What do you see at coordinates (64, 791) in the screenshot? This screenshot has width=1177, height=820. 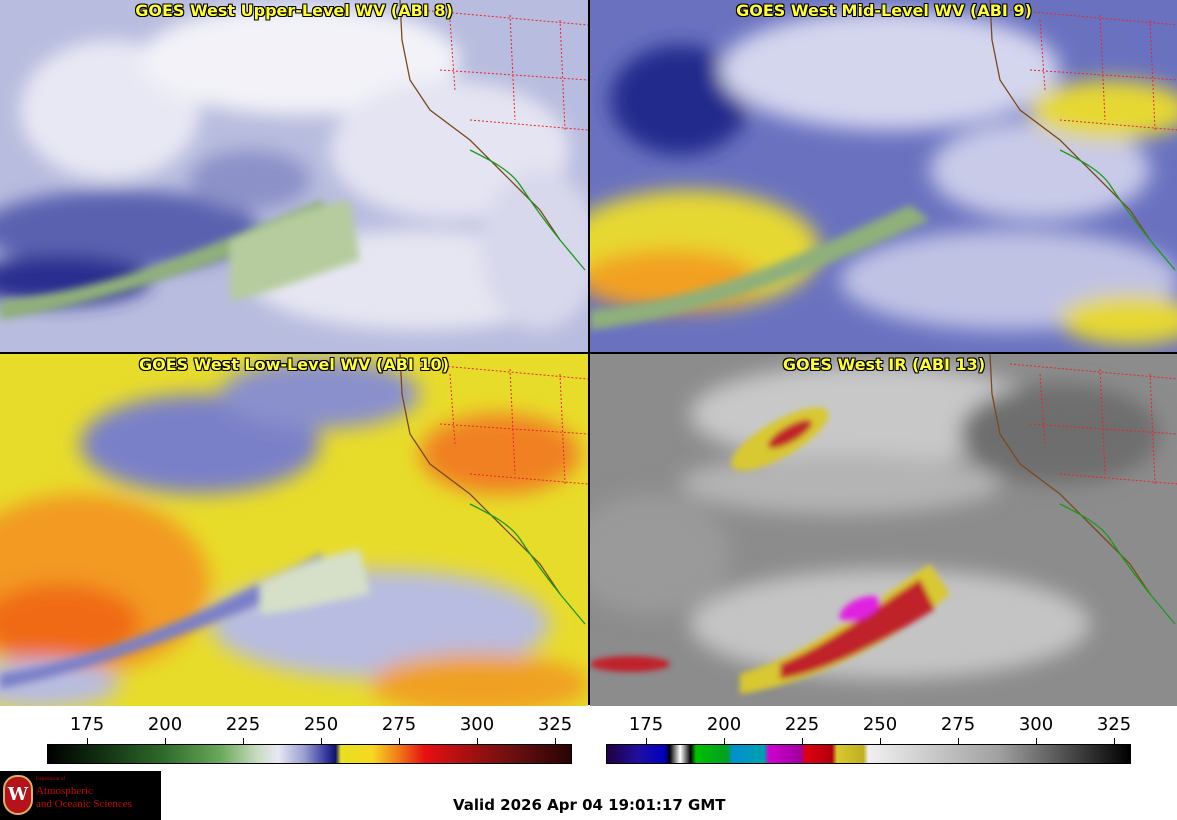 I see `logo-line-1: Atmospheric` at bounding box center [64, 791].